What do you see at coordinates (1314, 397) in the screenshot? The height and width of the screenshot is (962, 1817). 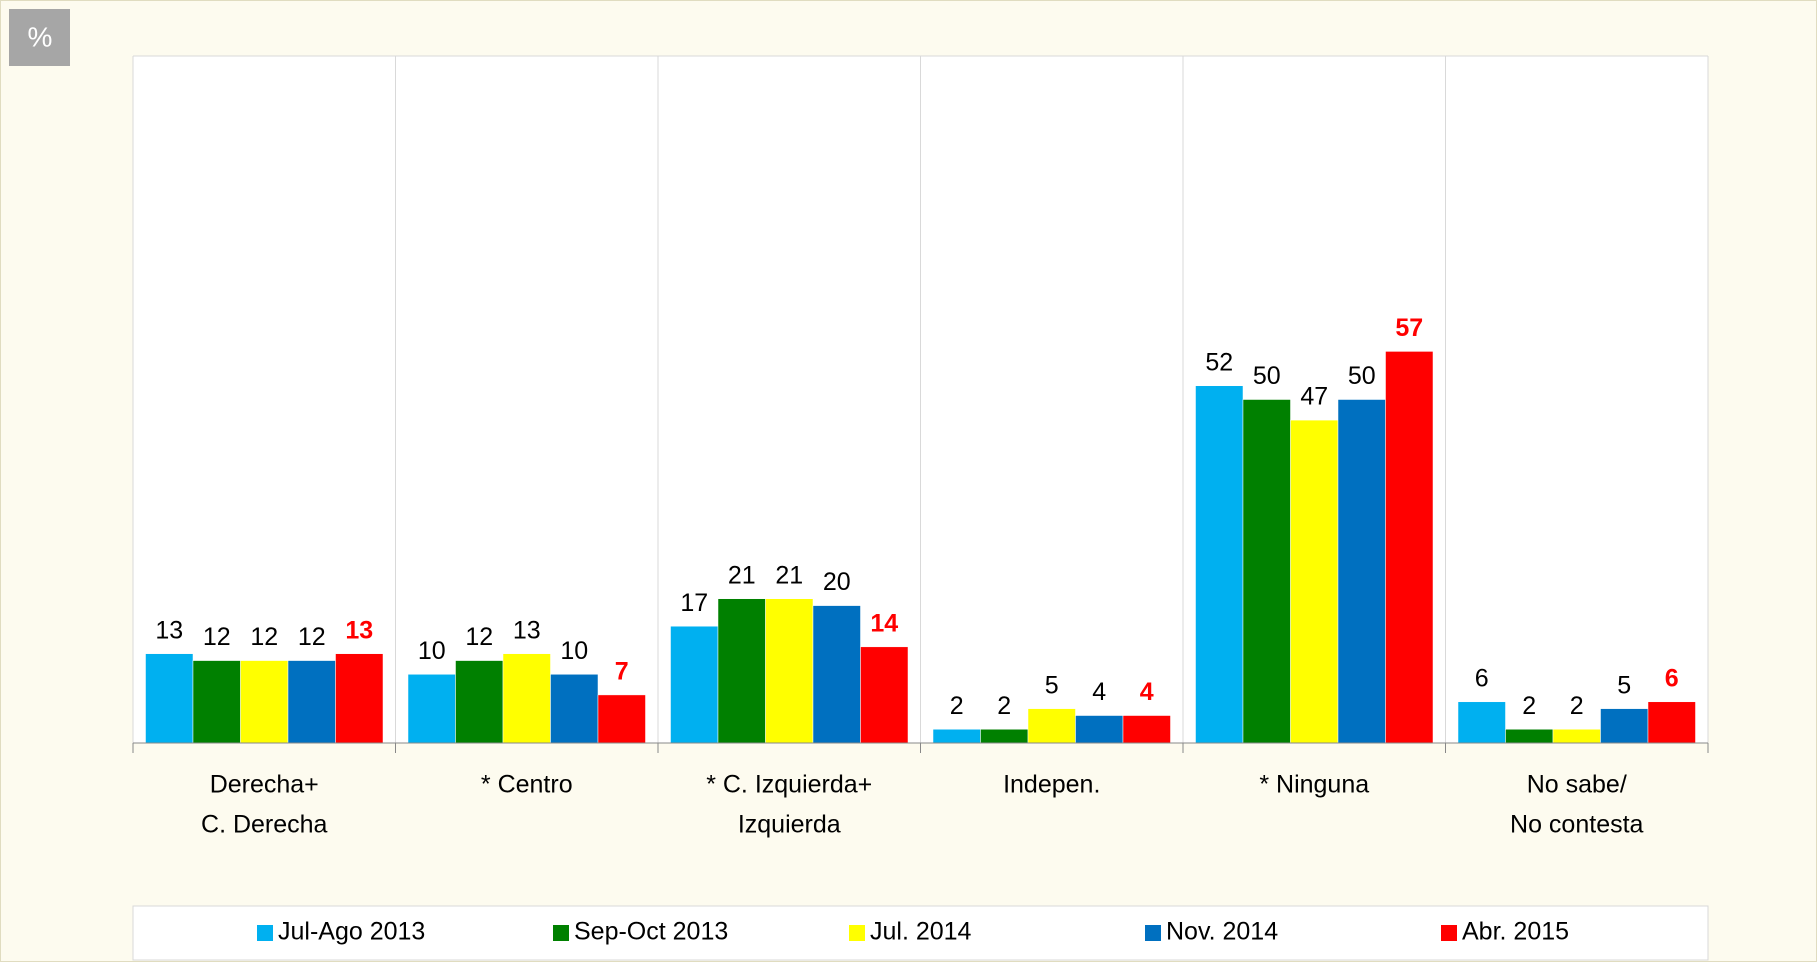 I see `data-label: 47` at bounding box center [1314, 397].